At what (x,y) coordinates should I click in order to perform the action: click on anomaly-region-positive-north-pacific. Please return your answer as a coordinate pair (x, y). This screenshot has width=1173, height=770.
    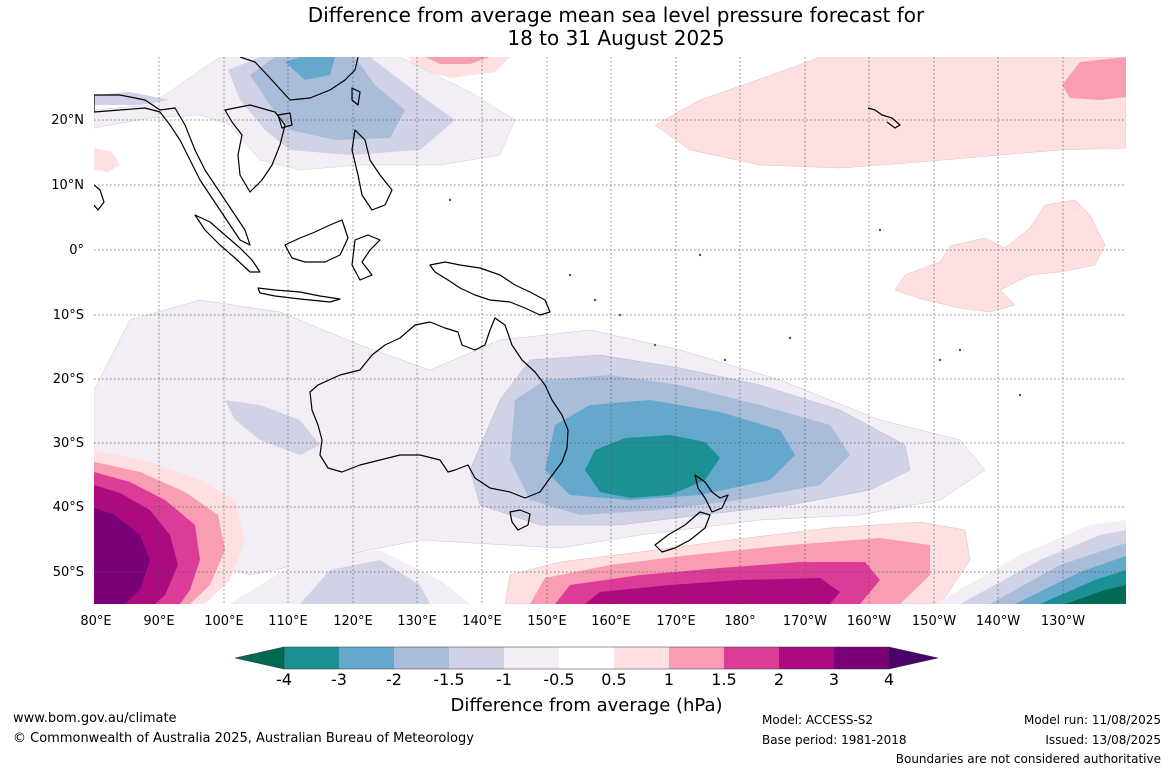
    Looking at the image, I should click on (890, 113).